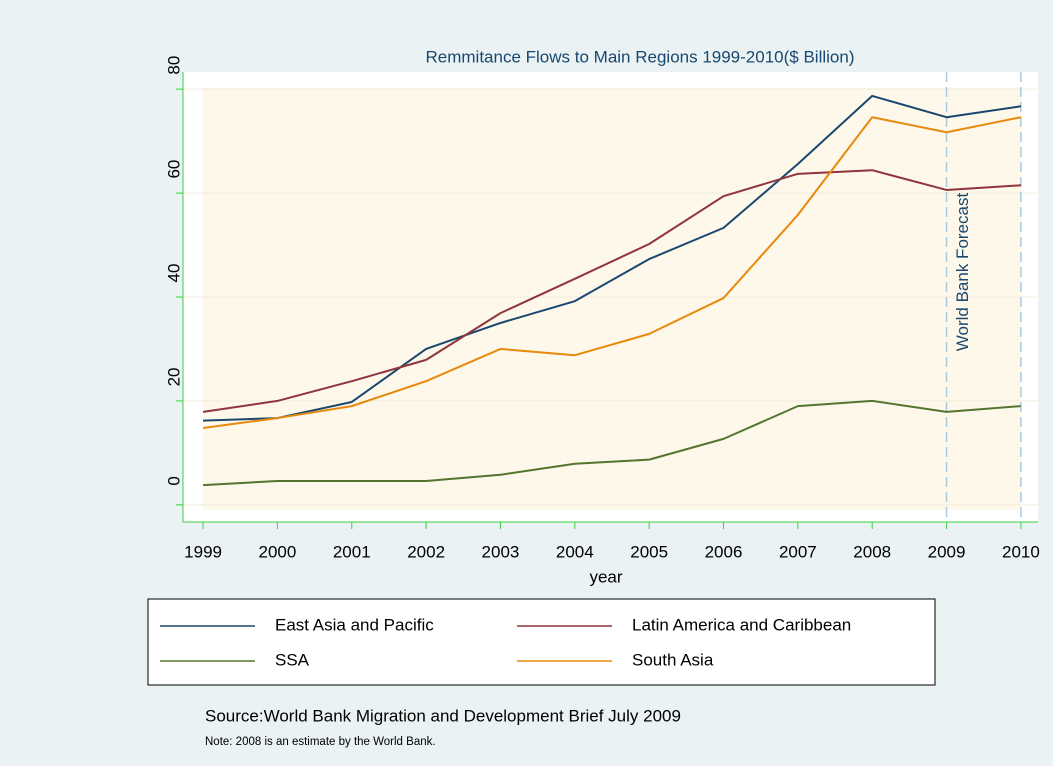  Describe the element at coordinates (278, 551) in the screenshot. I see `x-tick-label: 2000` at that location.